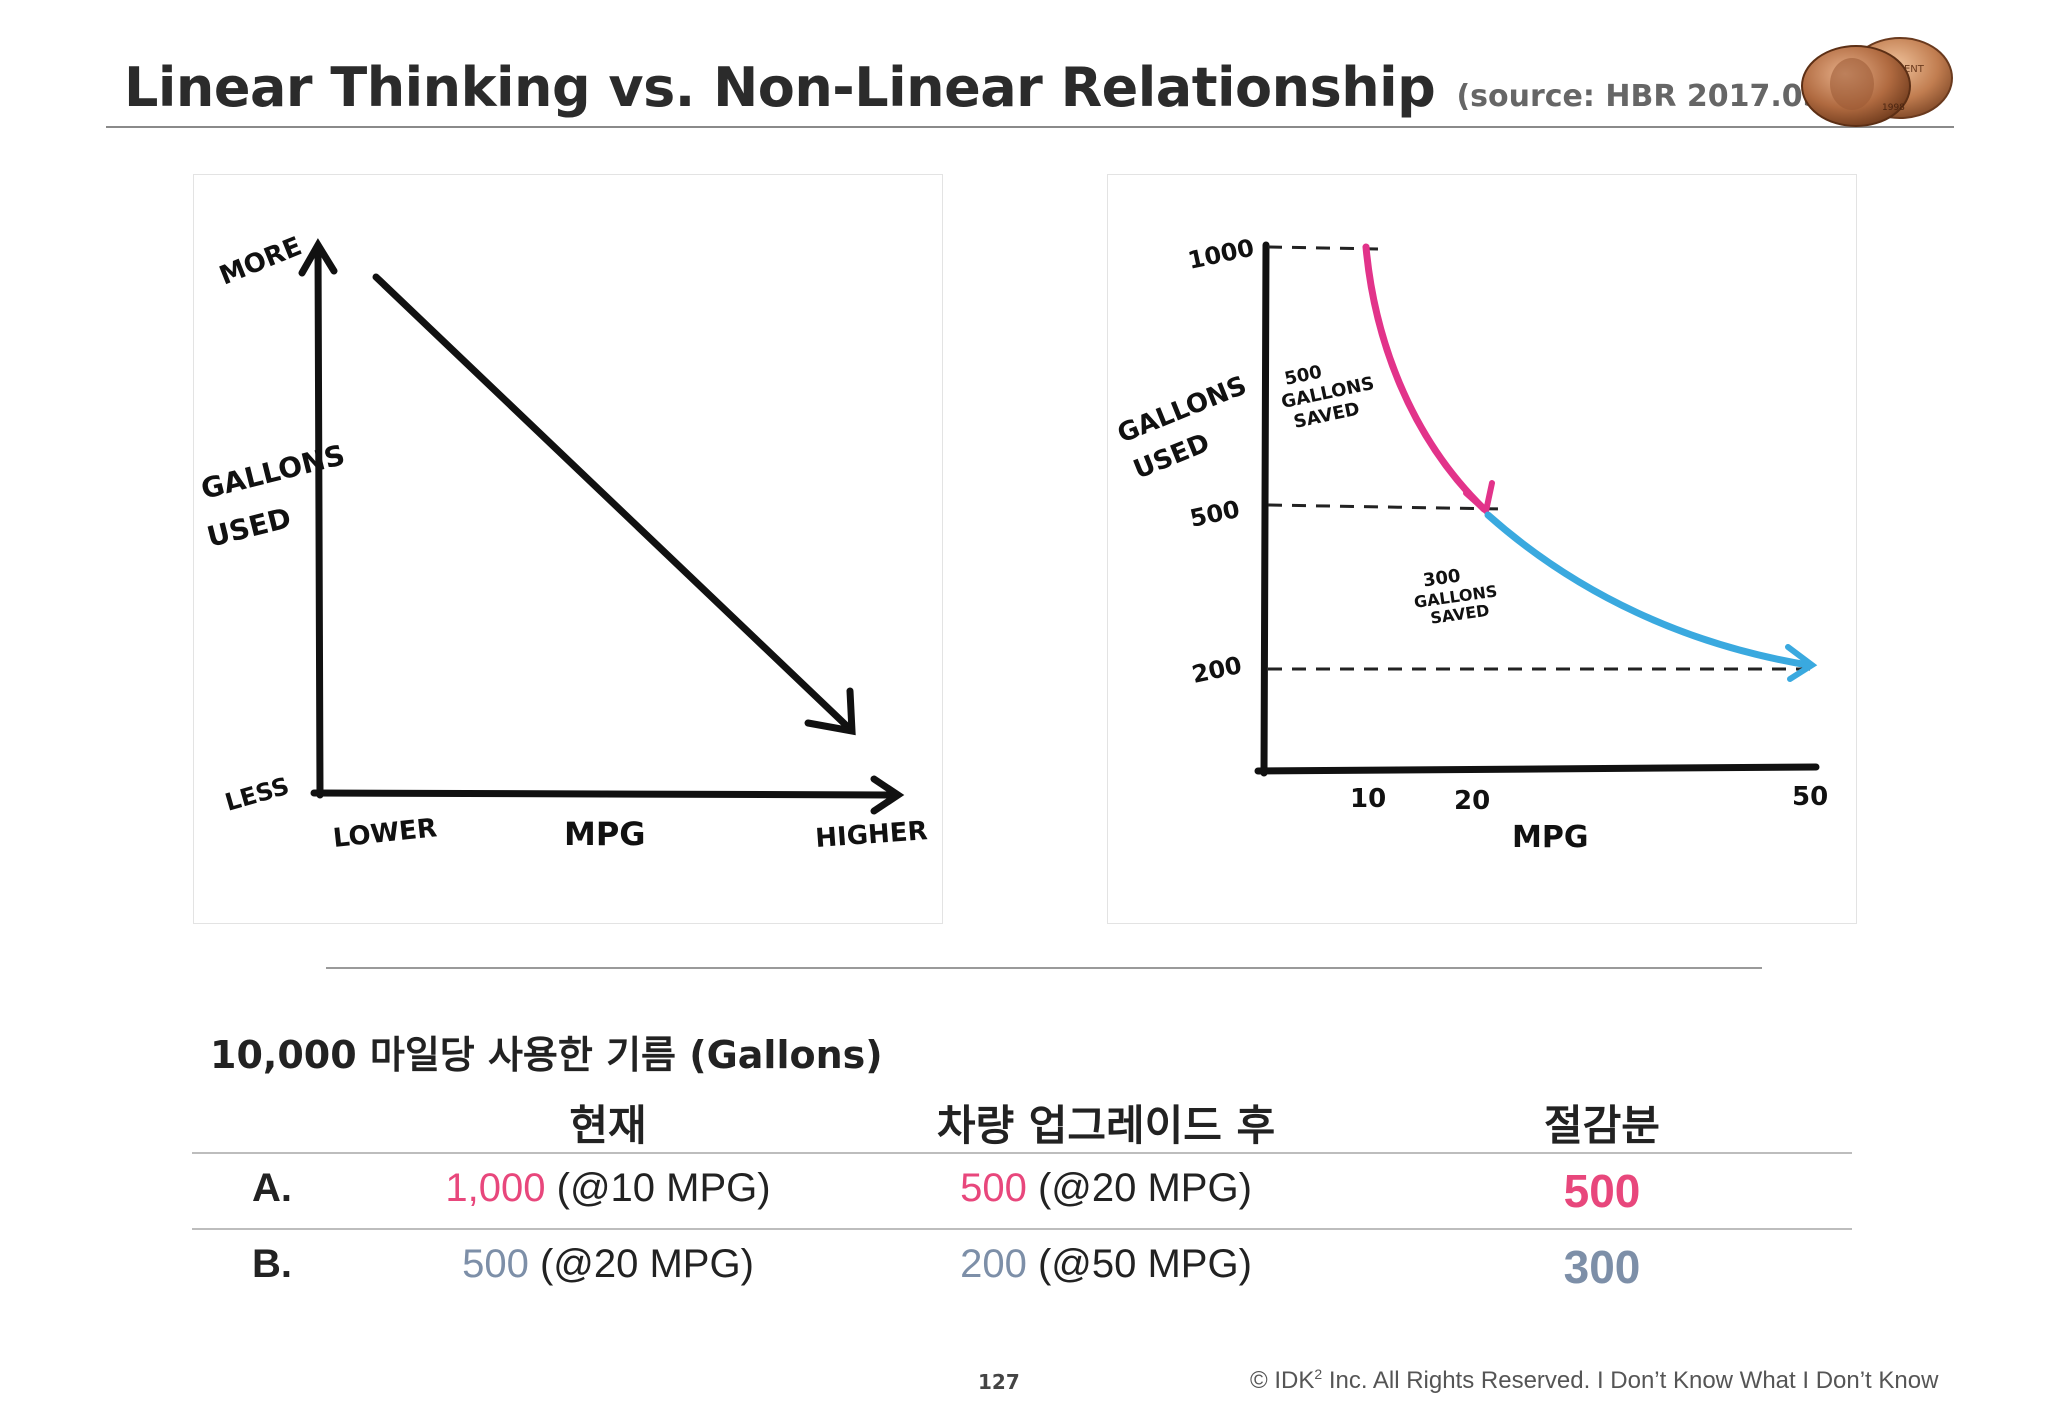  I want to click on note-300-saved: 300 GALLONS SAVED, so click(1456, 596).